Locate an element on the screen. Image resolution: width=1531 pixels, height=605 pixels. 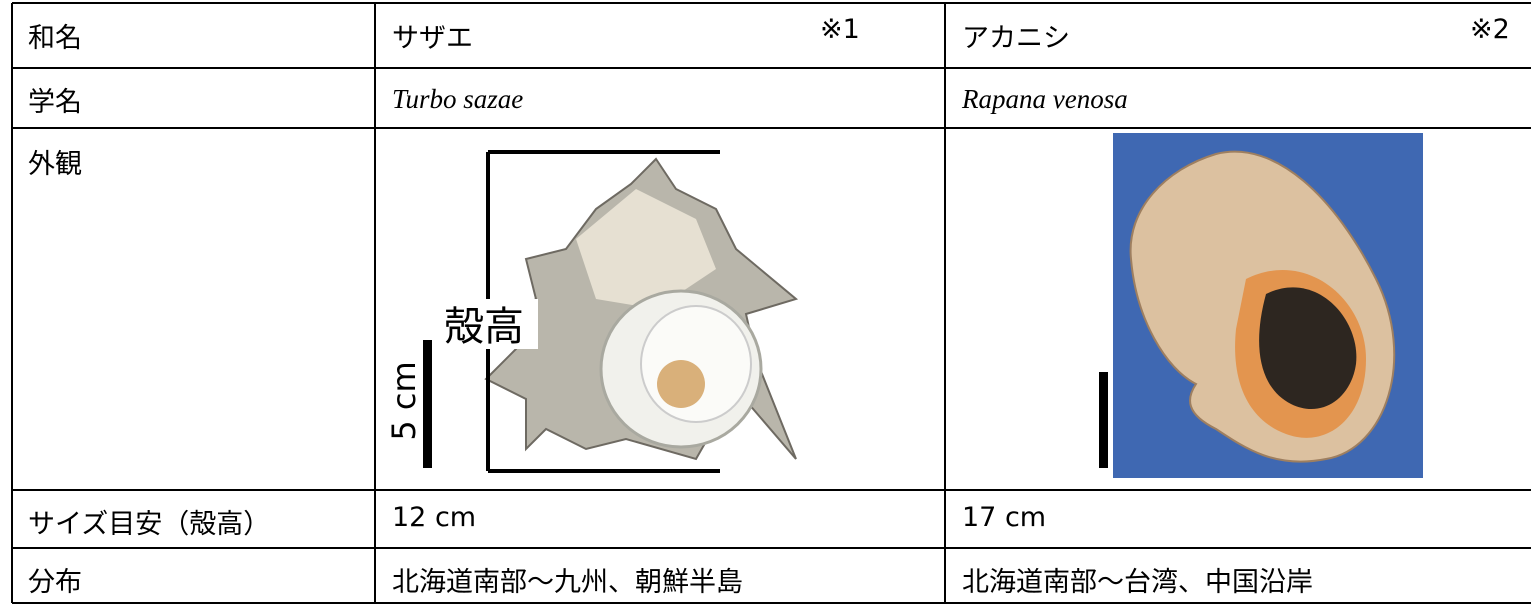
height-label: 殻高 is located at coordinates (484, 327).